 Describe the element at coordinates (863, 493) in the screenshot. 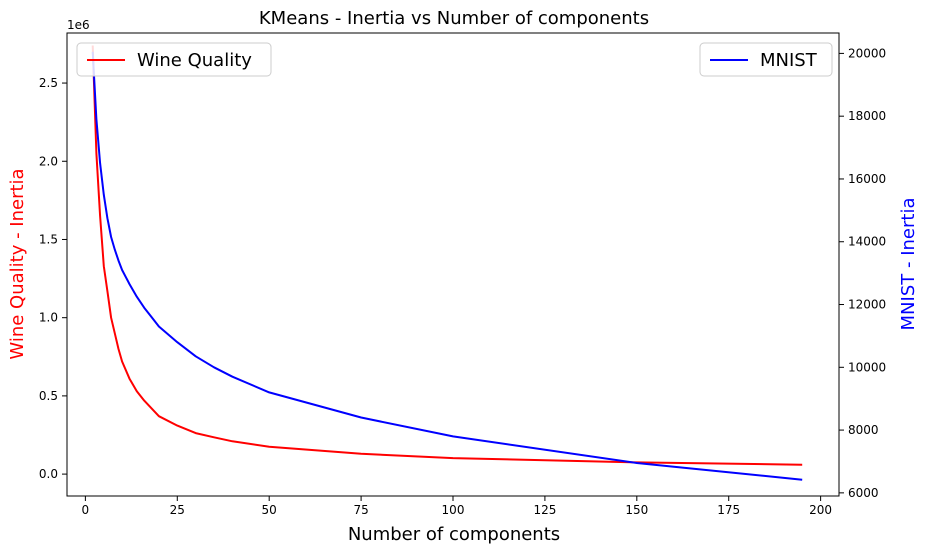

I see `right-y-tick-label: 6000` at that location.